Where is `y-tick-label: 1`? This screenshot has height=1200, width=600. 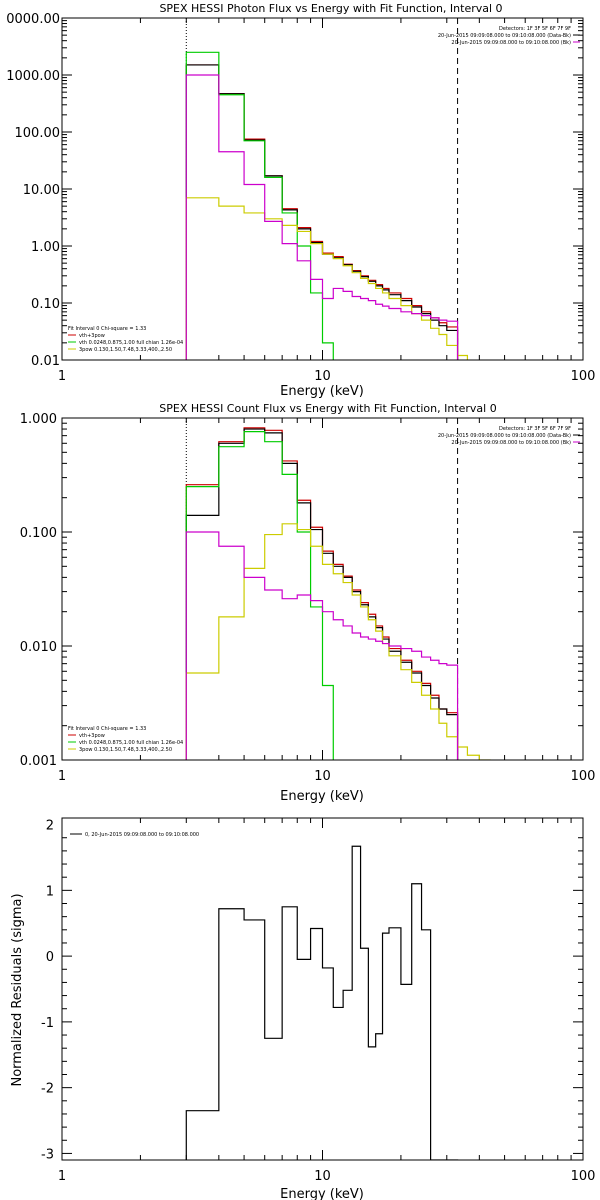 y-tick-label: 1 is located at coordinates (50, 891).